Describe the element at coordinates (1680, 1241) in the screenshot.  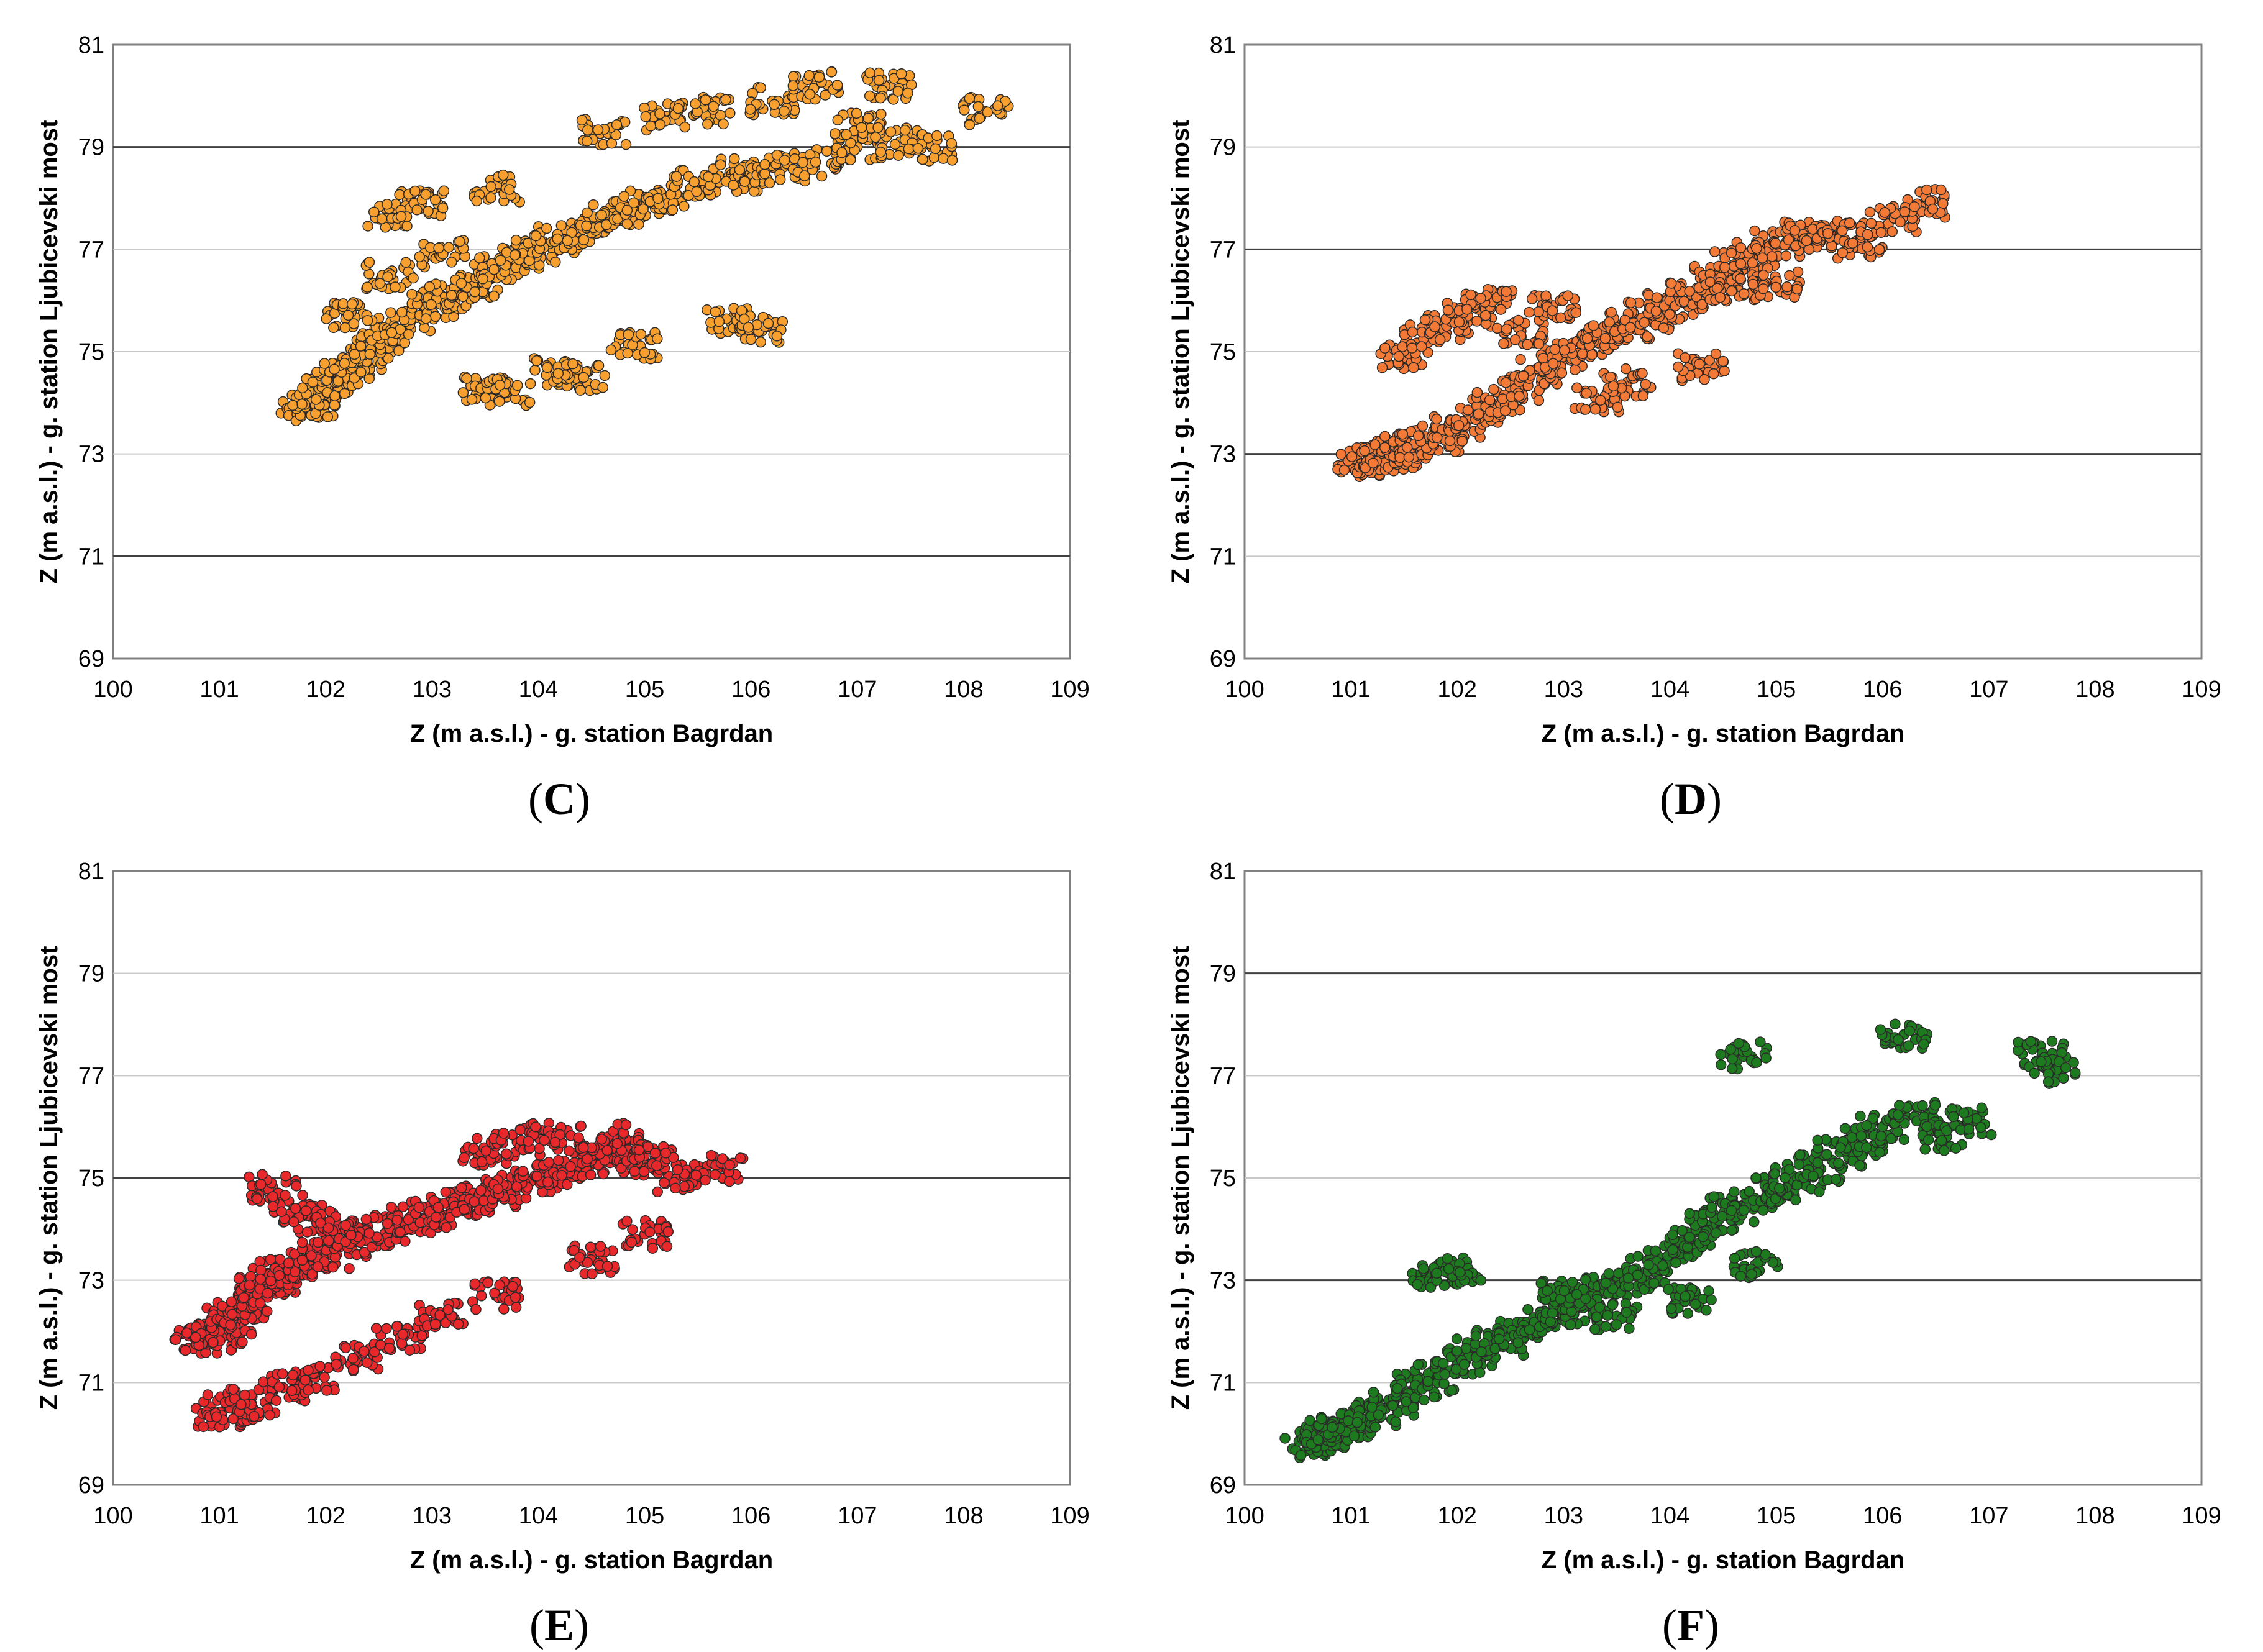
I see `point-group` at that location.